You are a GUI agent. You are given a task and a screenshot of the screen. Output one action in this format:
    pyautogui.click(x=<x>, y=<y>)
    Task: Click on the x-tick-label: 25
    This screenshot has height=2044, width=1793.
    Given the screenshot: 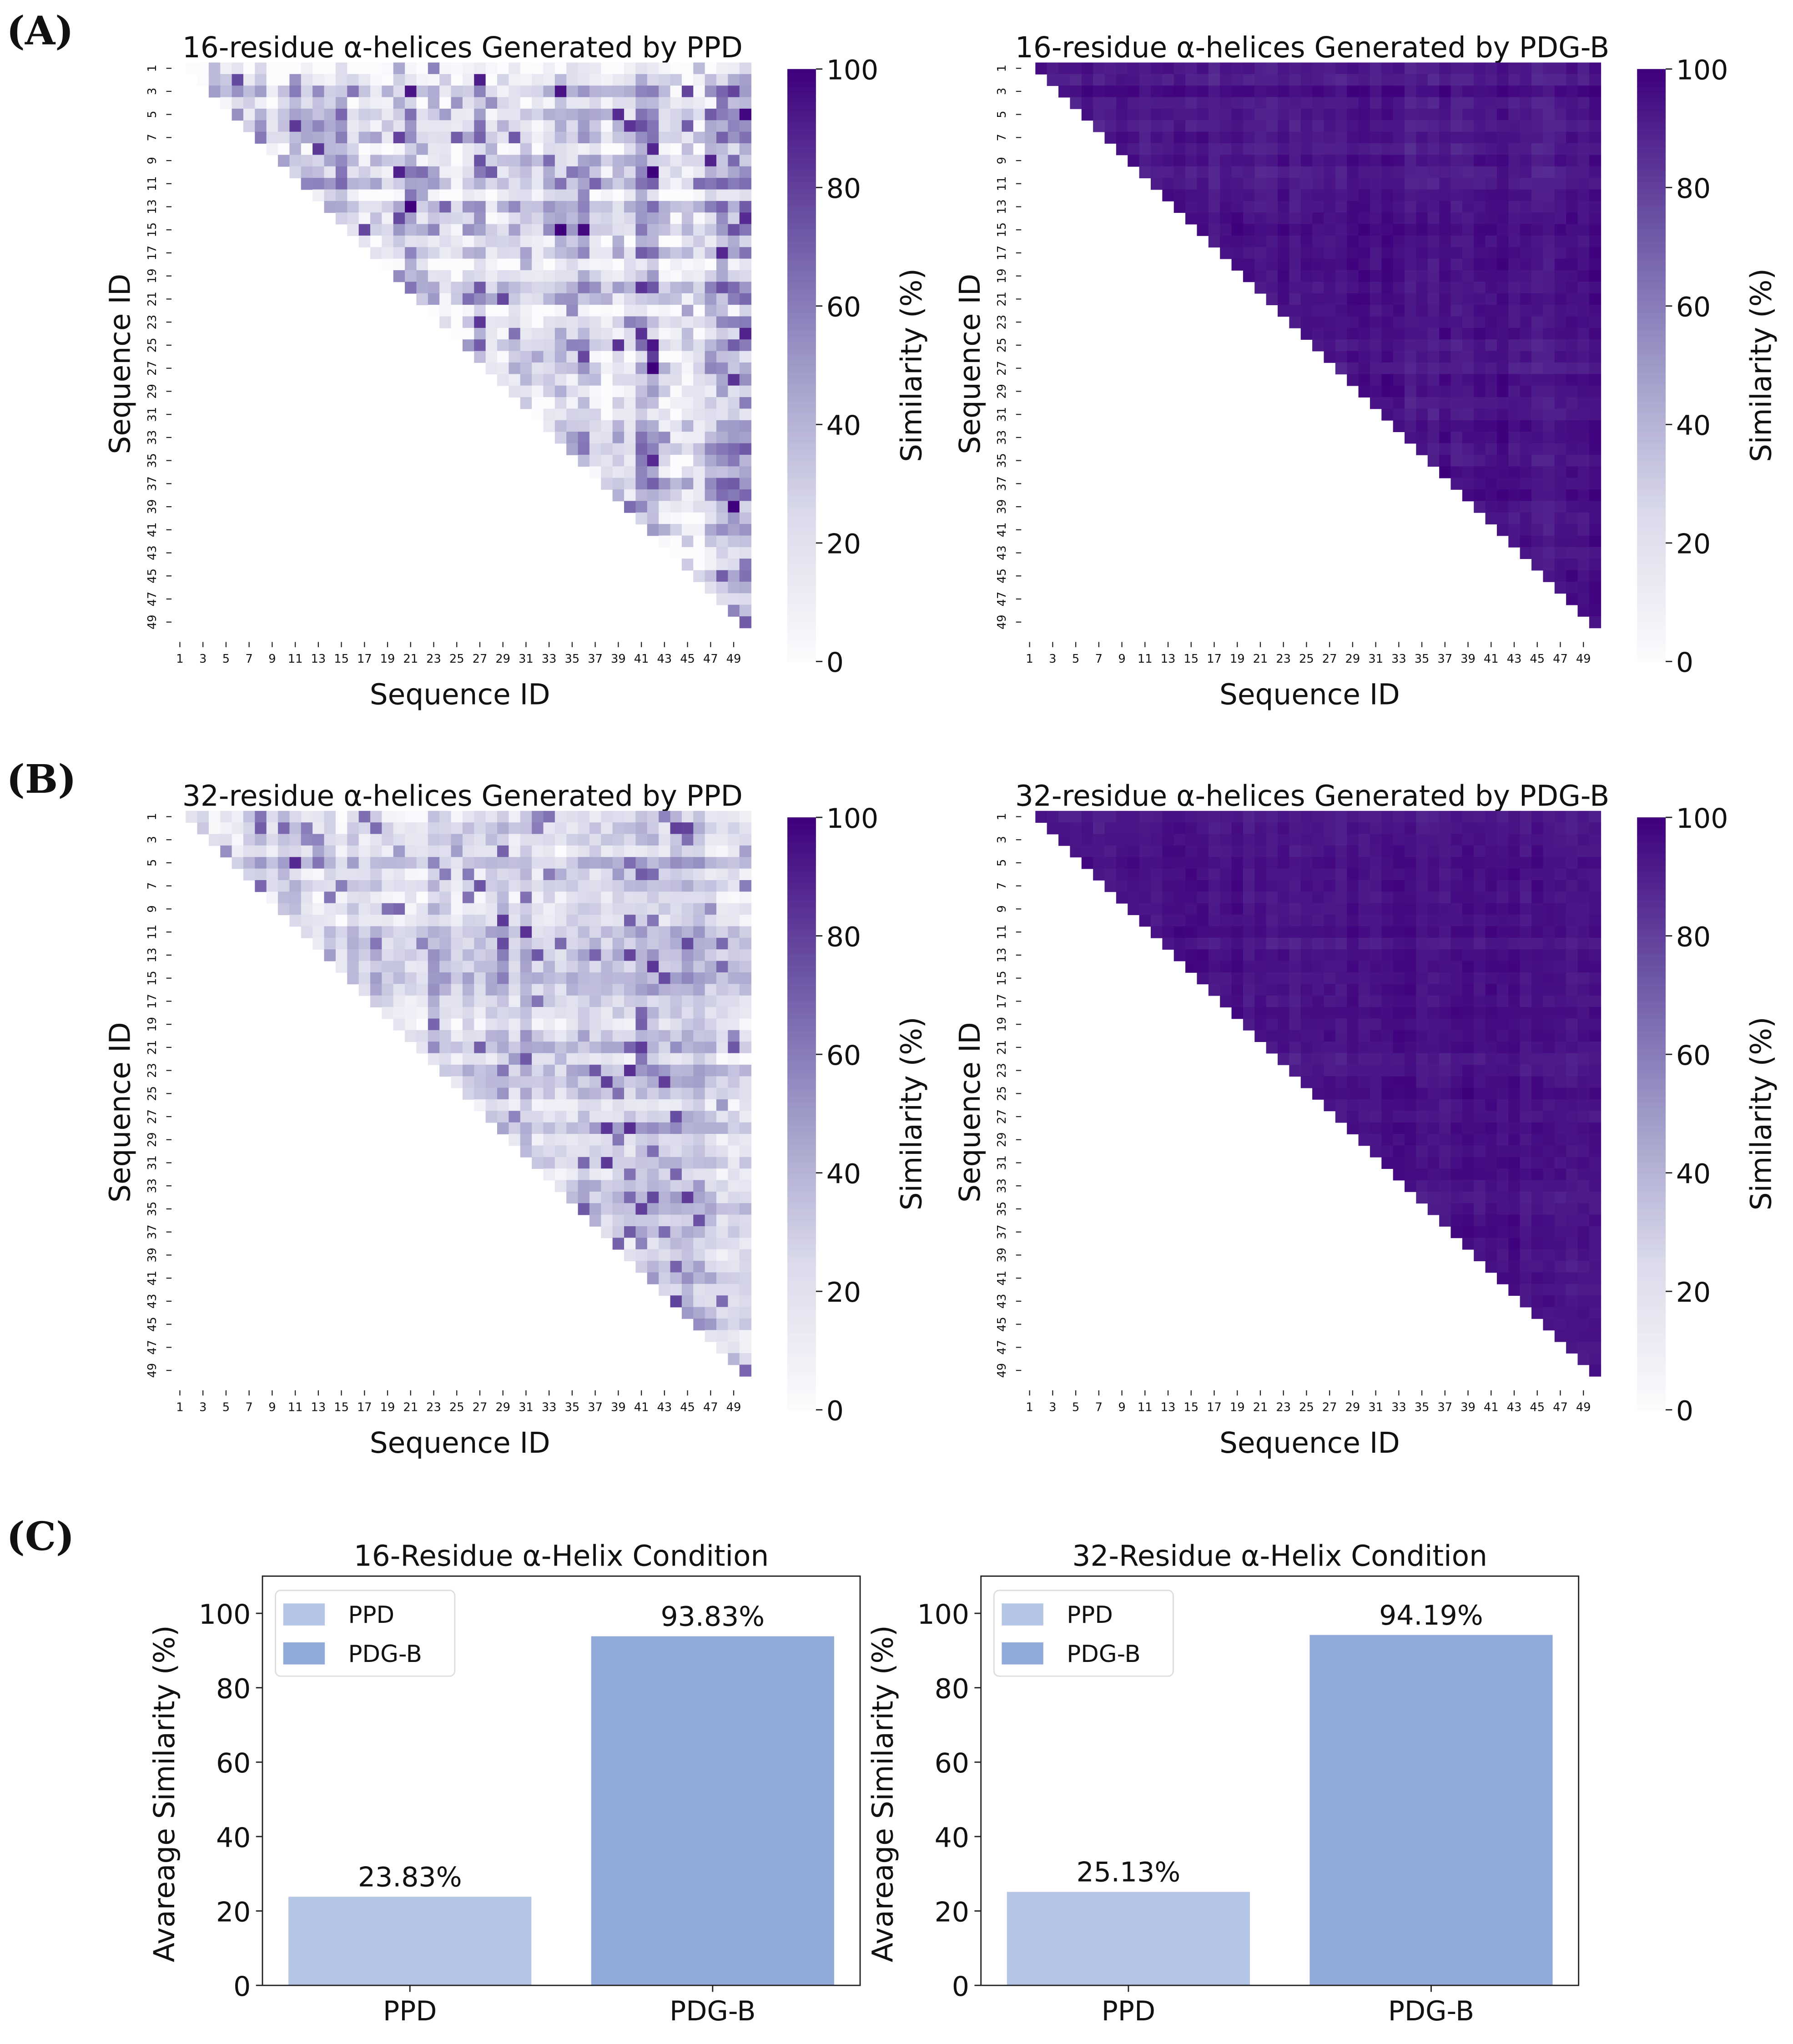 What is the action you would take?
    pyautogui.click(x=457, y=659)
    